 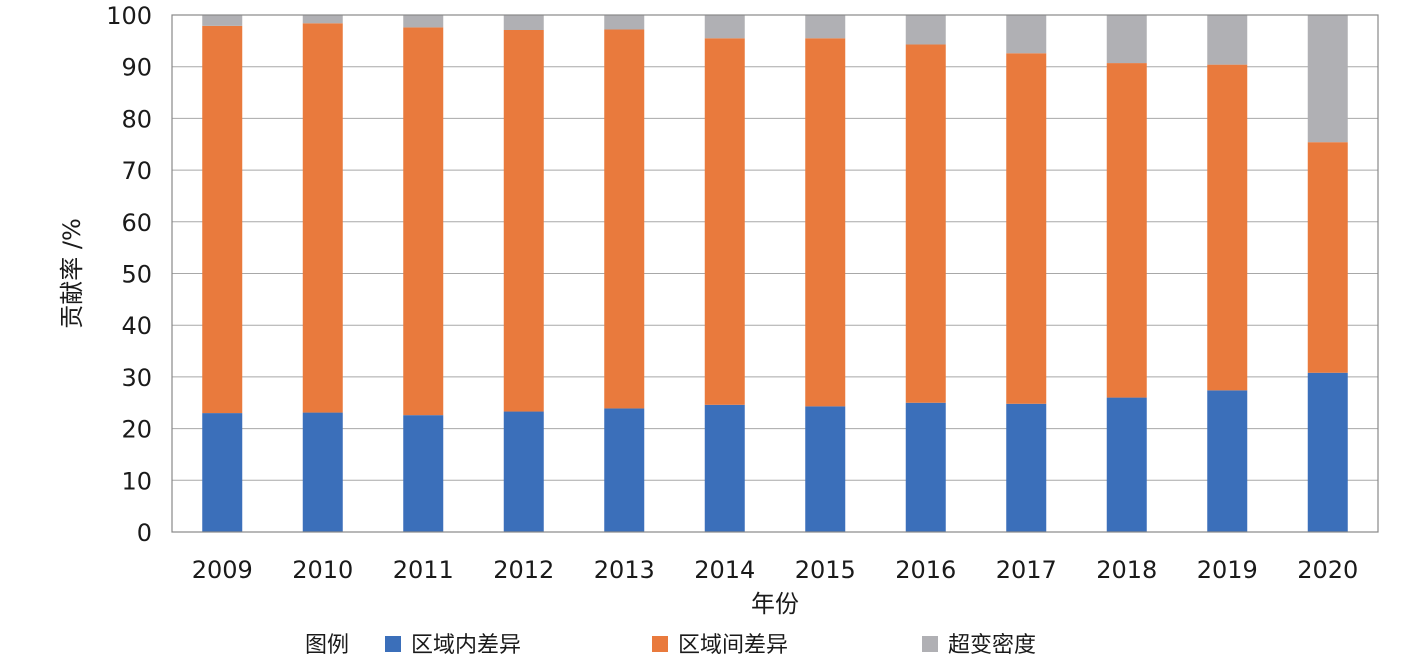 What do you see at coordinates (733, 645) in the screenshot?
I see `legend-label: 区域间差异` at bounding box center [733, 645].